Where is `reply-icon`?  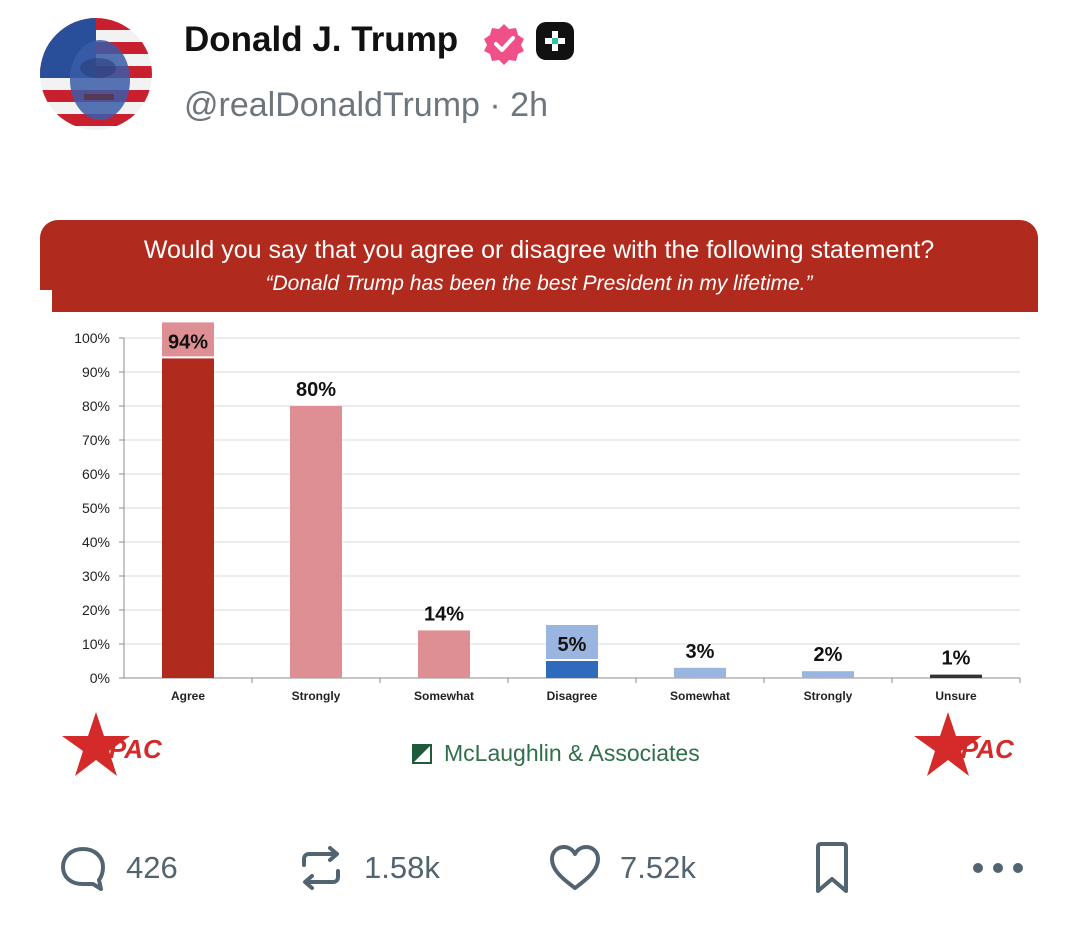 reply-icon is located at coordinates (83, 869).